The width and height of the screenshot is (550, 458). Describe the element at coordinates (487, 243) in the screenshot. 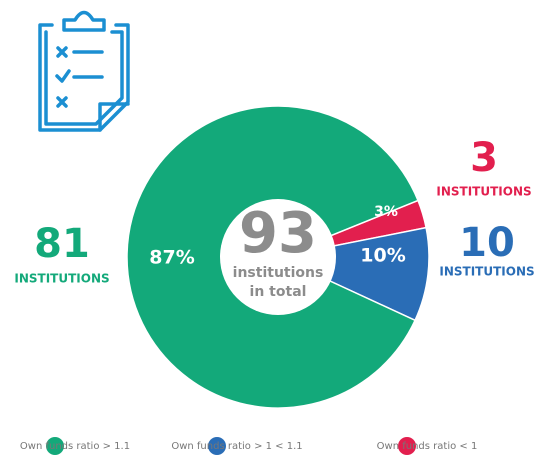

I see `count-number: 10` at that location.